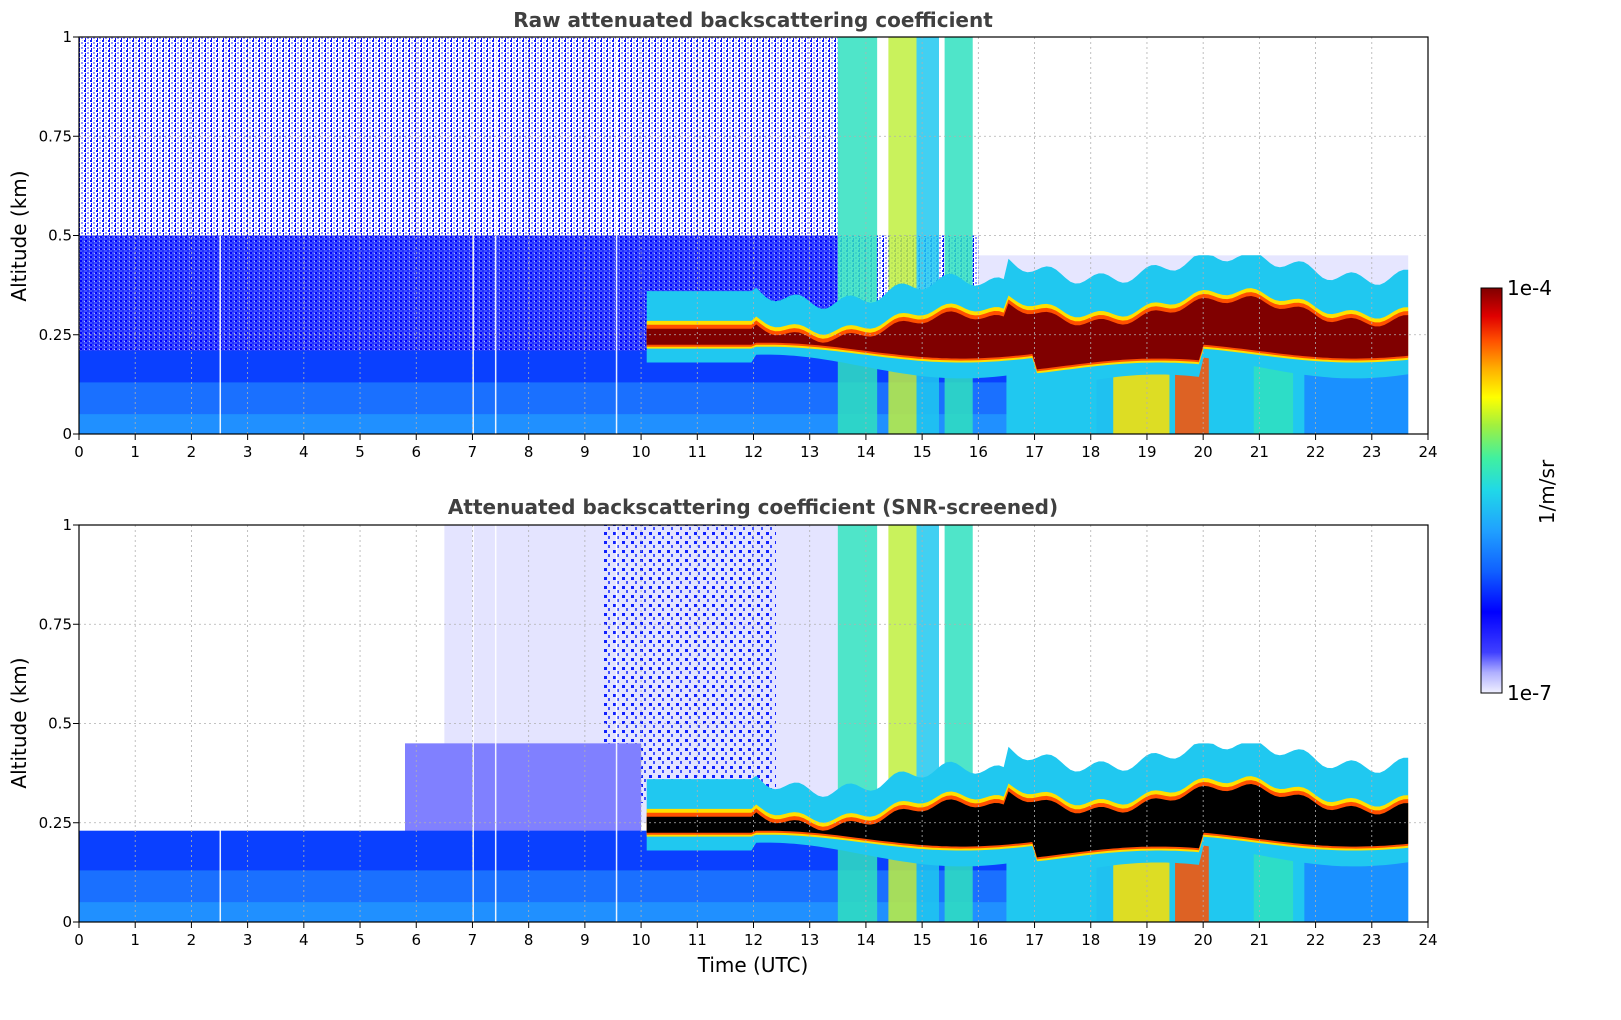 The height and width of the screenshot is (1020, 1621). Describe the element at coordinates (1547, 491) in the screenshot. I see `colorbar-label: 1/m/sr` at that location.